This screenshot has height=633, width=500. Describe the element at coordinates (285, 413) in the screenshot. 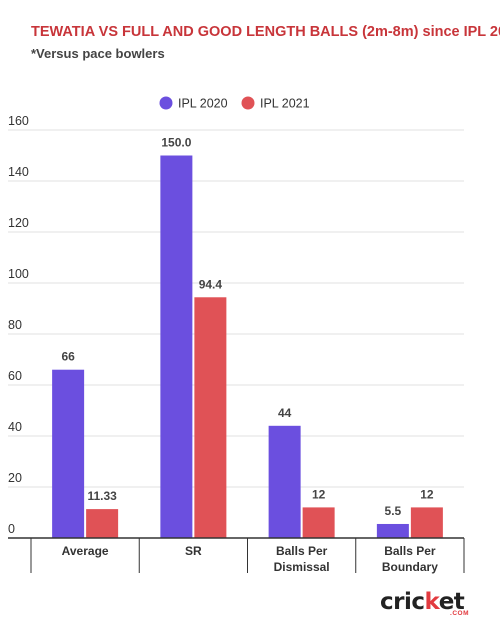

I see `data-label: 44` at that location.